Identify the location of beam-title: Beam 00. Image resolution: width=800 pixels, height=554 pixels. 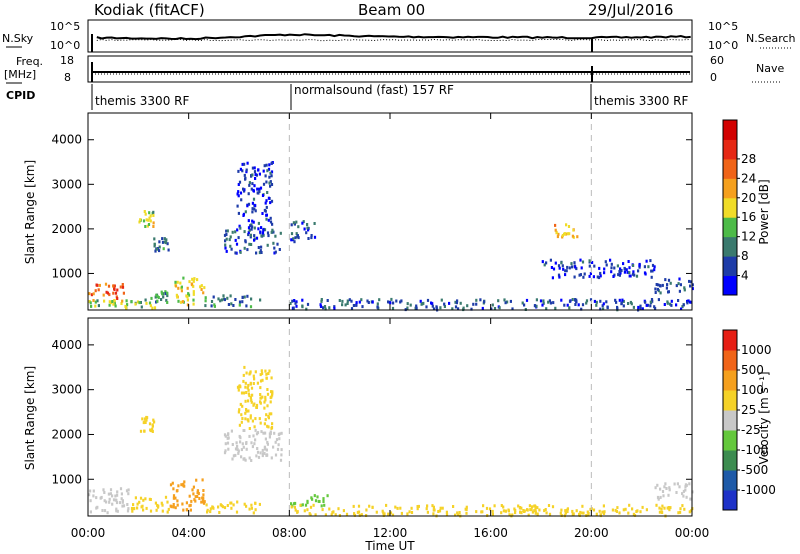
(391, 10).